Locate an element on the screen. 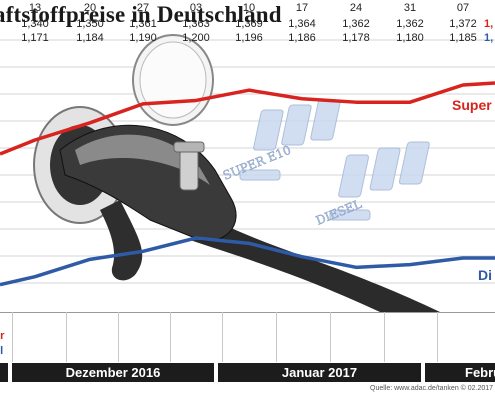 The height and width of the screenshot is (400, 495). table-column: 24 1,362 1,178 is located at coordinates (356, 25).